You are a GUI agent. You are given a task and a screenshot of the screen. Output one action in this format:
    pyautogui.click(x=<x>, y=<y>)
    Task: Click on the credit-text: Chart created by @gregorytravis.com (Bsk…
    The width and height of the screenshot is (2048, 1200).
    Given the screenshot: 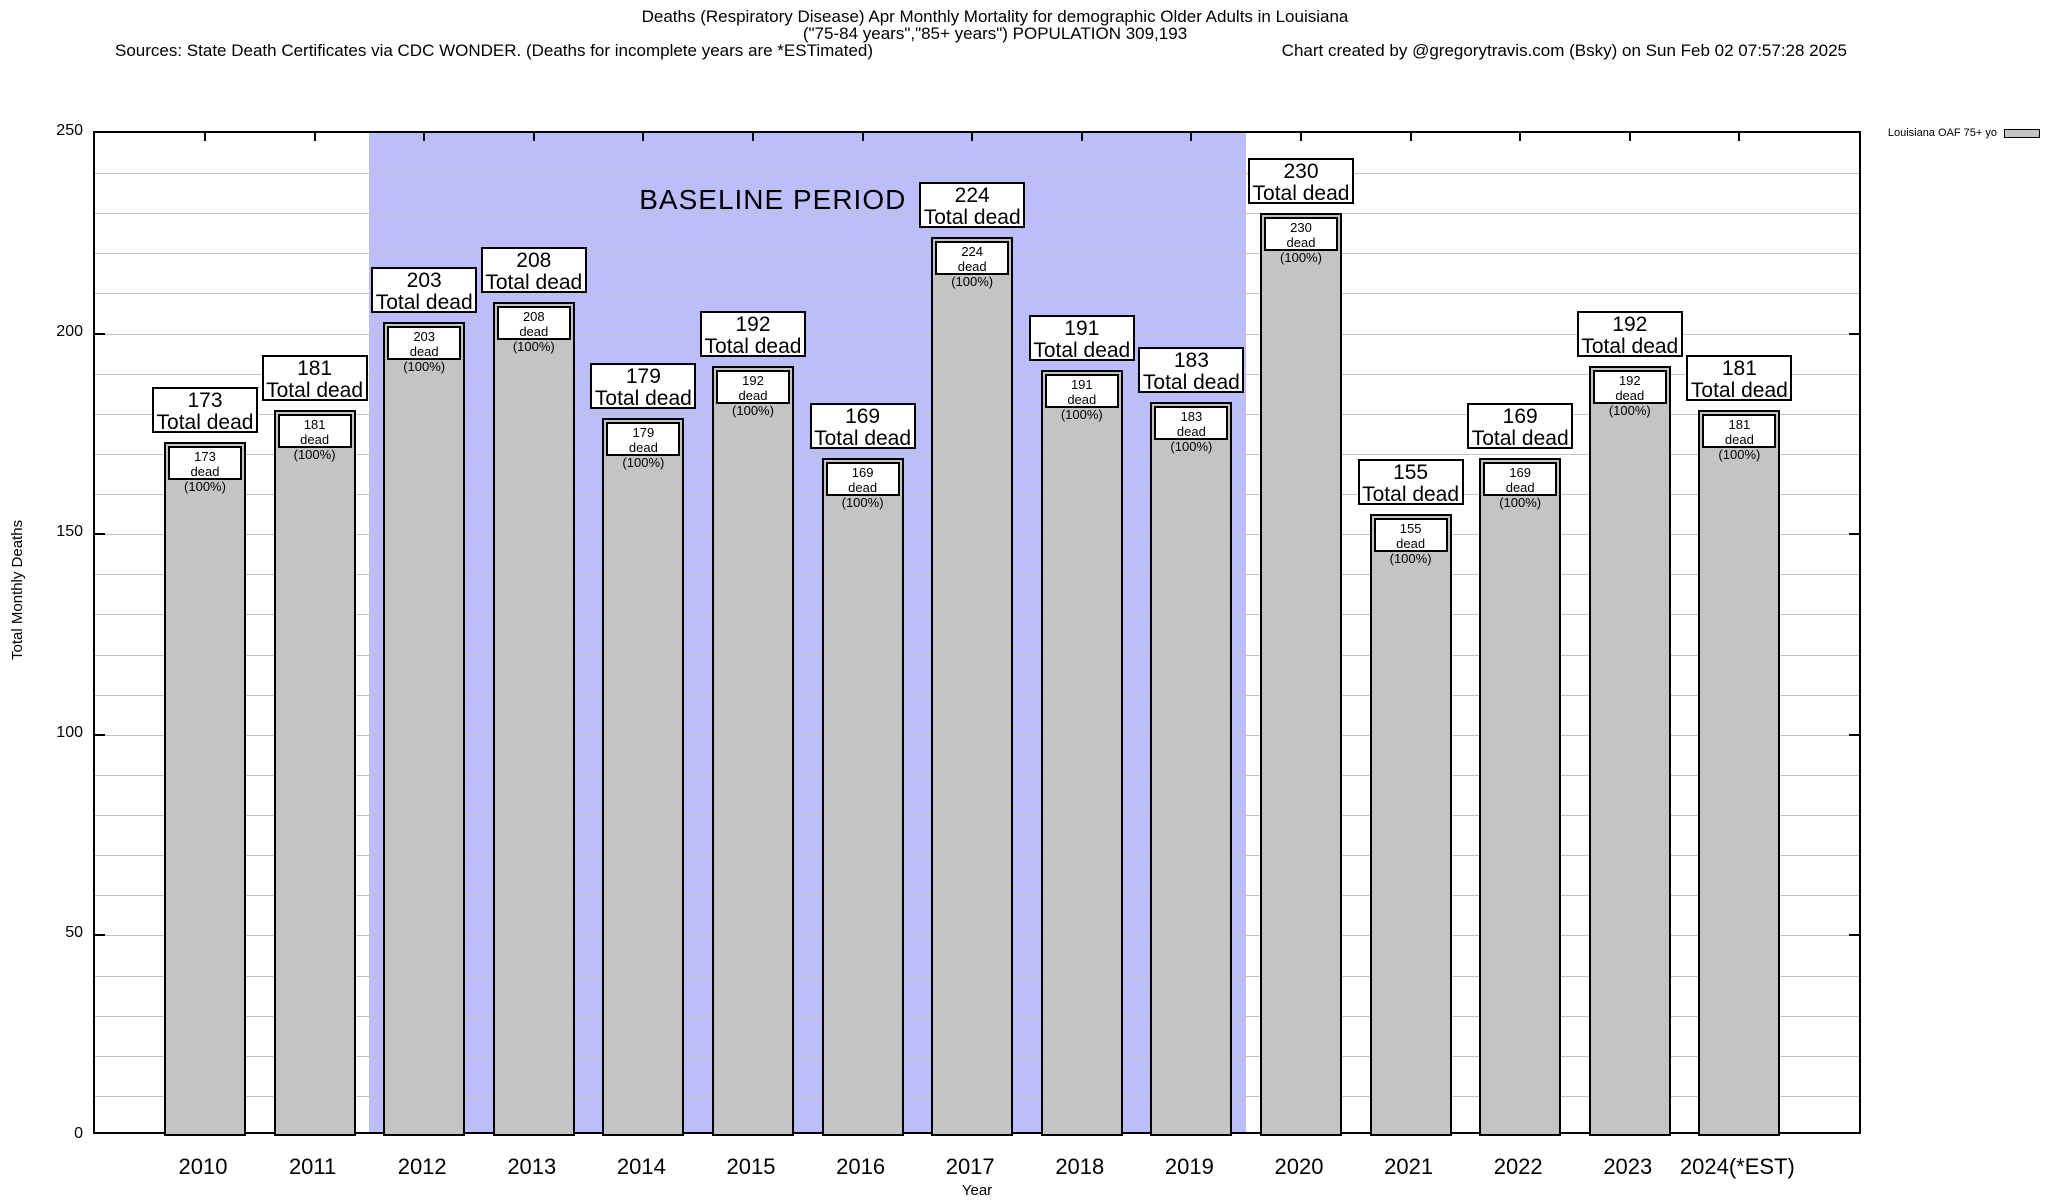 What is the action you would take?
    pyautogui.click(x=1564, y=50)
    